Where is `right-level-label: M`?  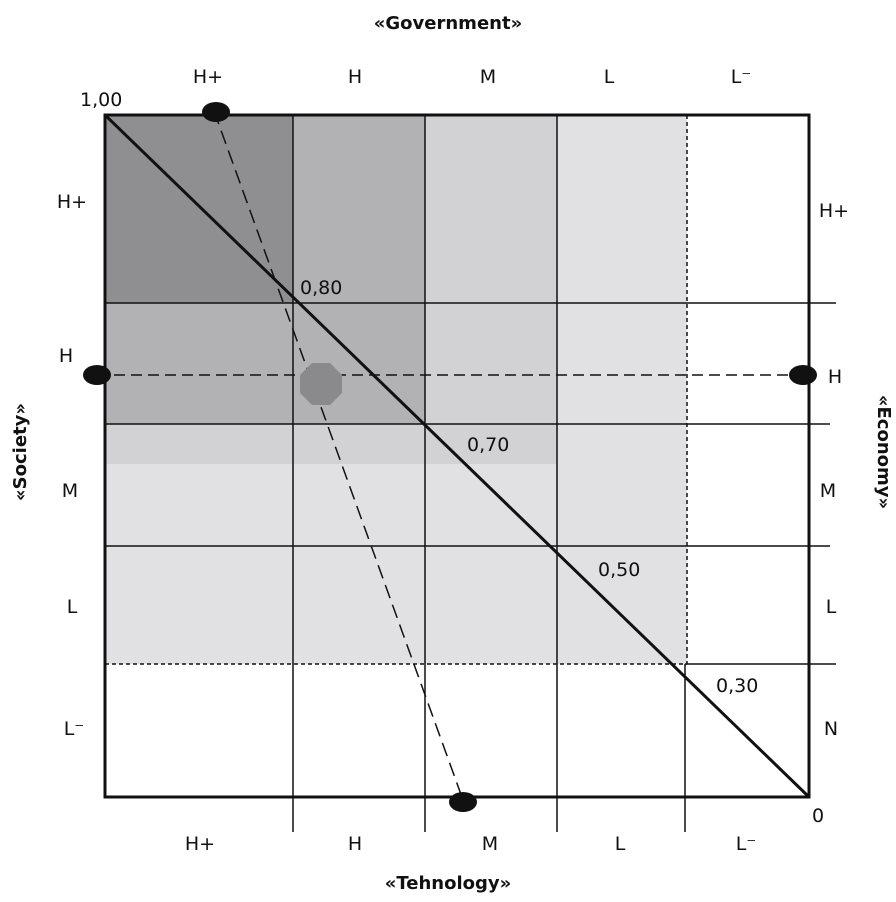 right-level-label: M is located at coordinates (828, 491).